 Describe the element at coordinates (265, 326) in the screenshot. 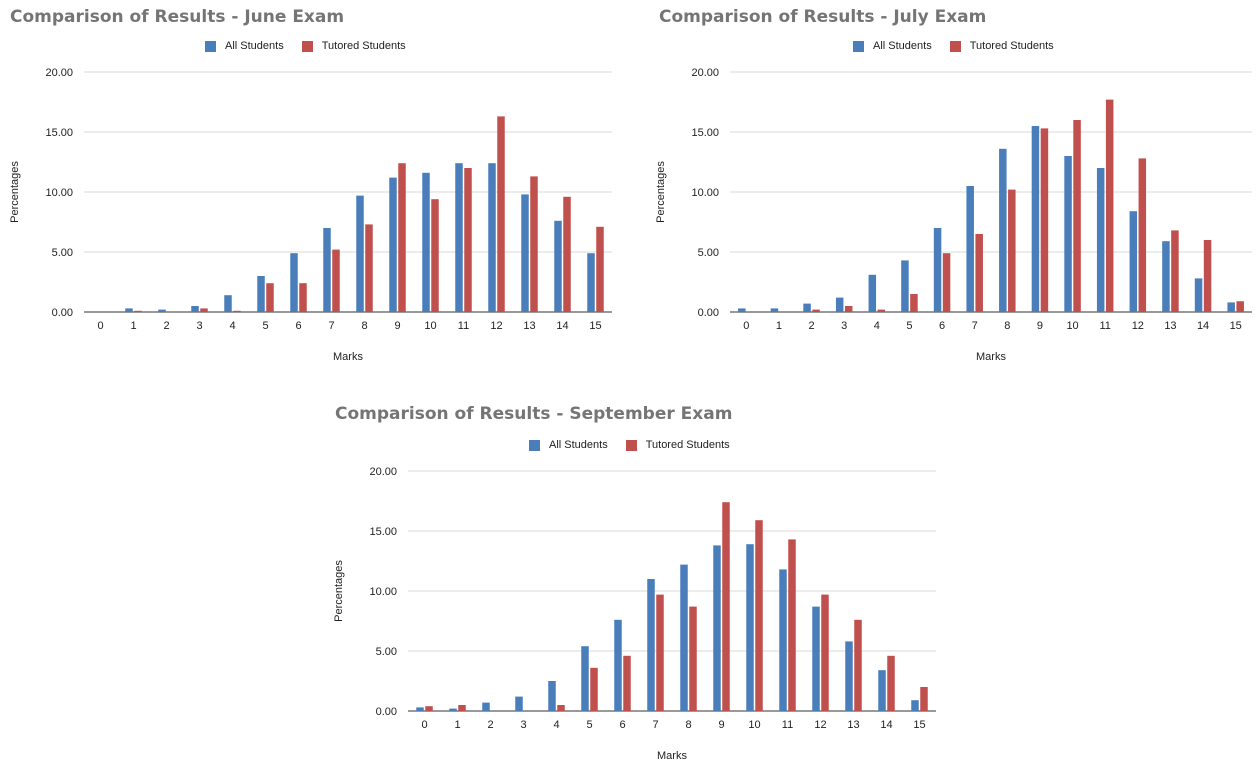

I see `x-tick-label: 5` at that location.